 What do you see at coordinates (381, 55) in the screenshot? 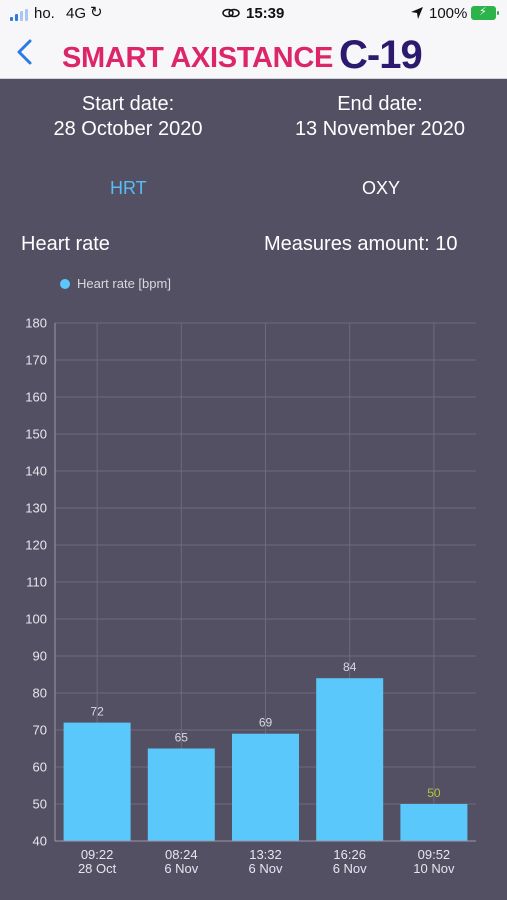
I see `logo-suffix: C-19` at bounding box center [381, 55].